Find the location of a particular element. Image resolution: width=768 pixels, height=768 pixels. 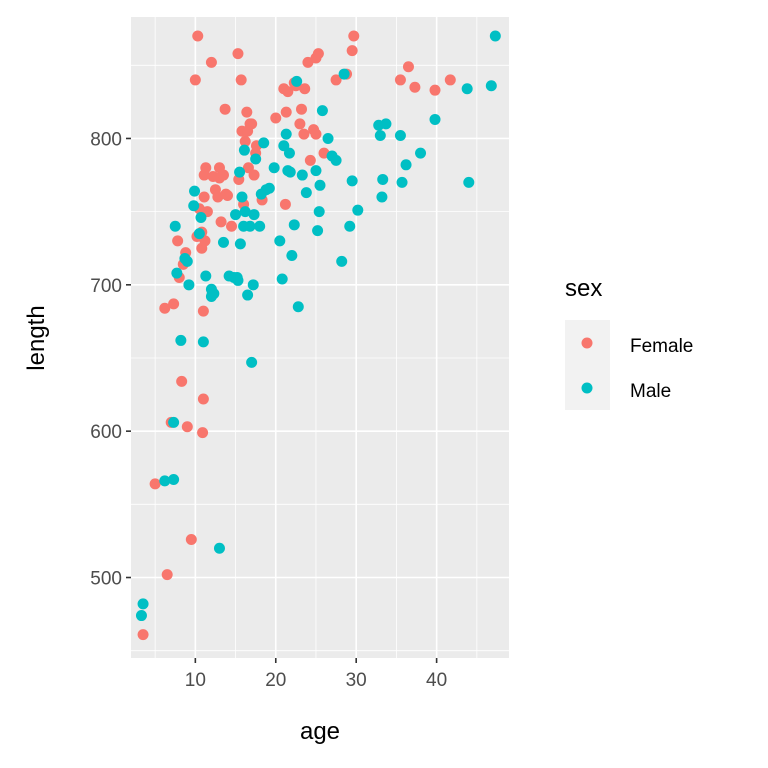

legend-label-male: Male is located at coordinates (650, 391).